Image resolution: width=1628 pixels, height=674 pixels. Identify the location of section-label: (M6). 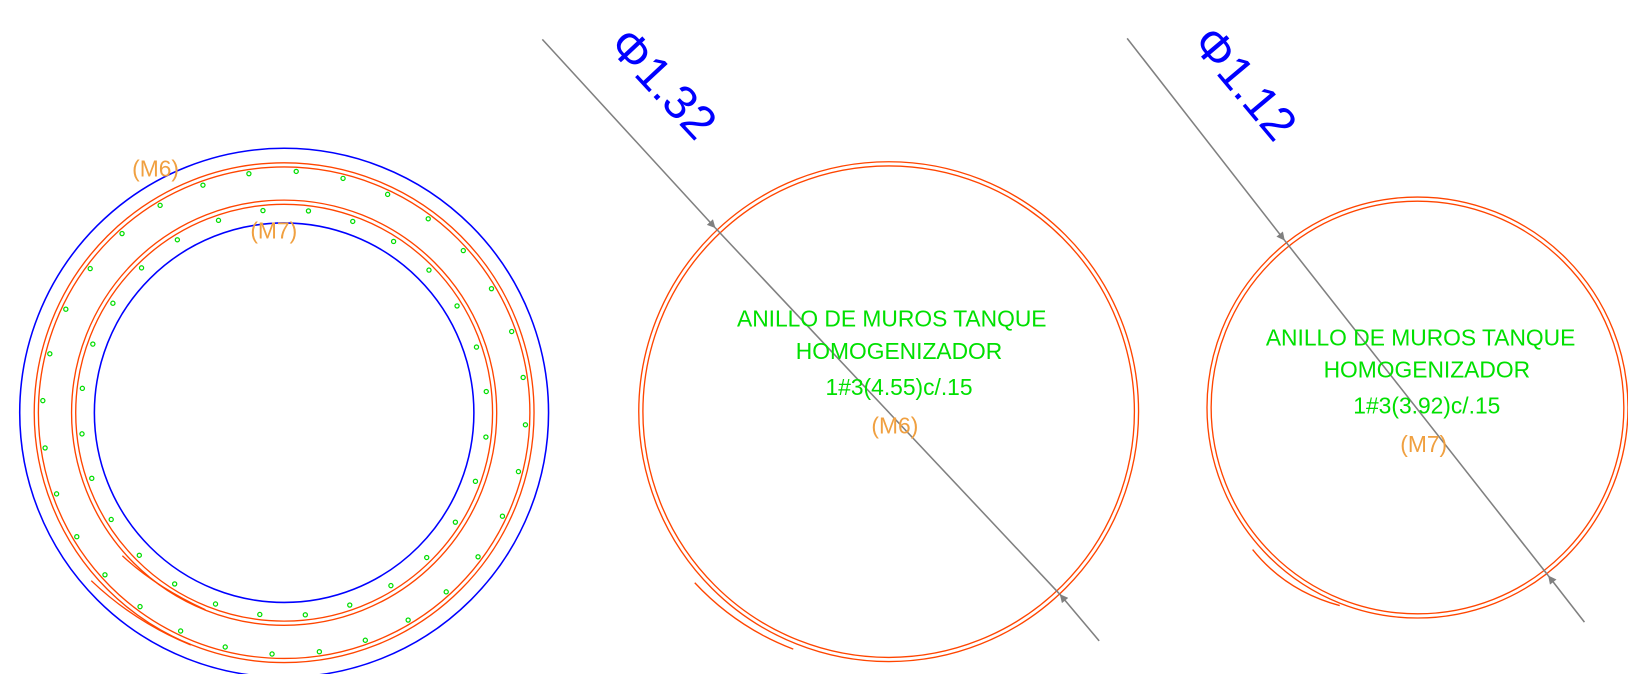
(155, 168).